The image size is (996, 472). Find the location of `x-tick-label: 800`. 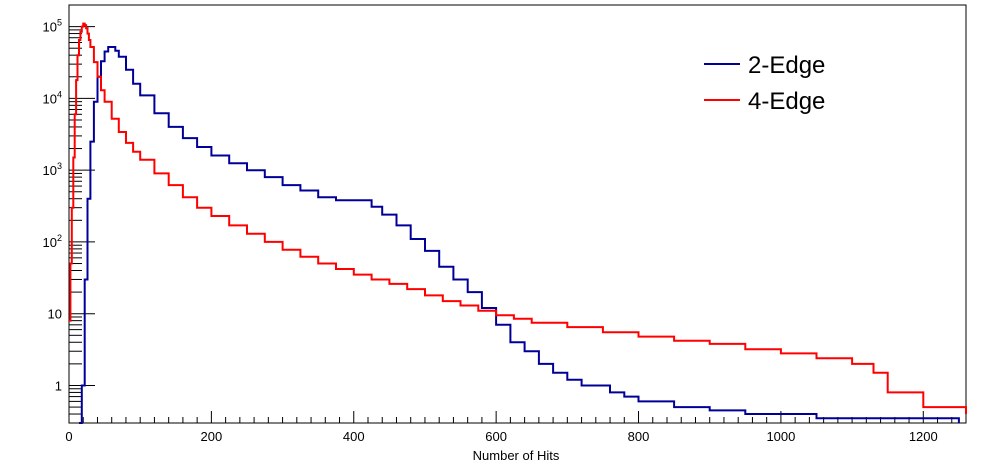

x-tick-label: 800 is located at coordinates (639, 436).